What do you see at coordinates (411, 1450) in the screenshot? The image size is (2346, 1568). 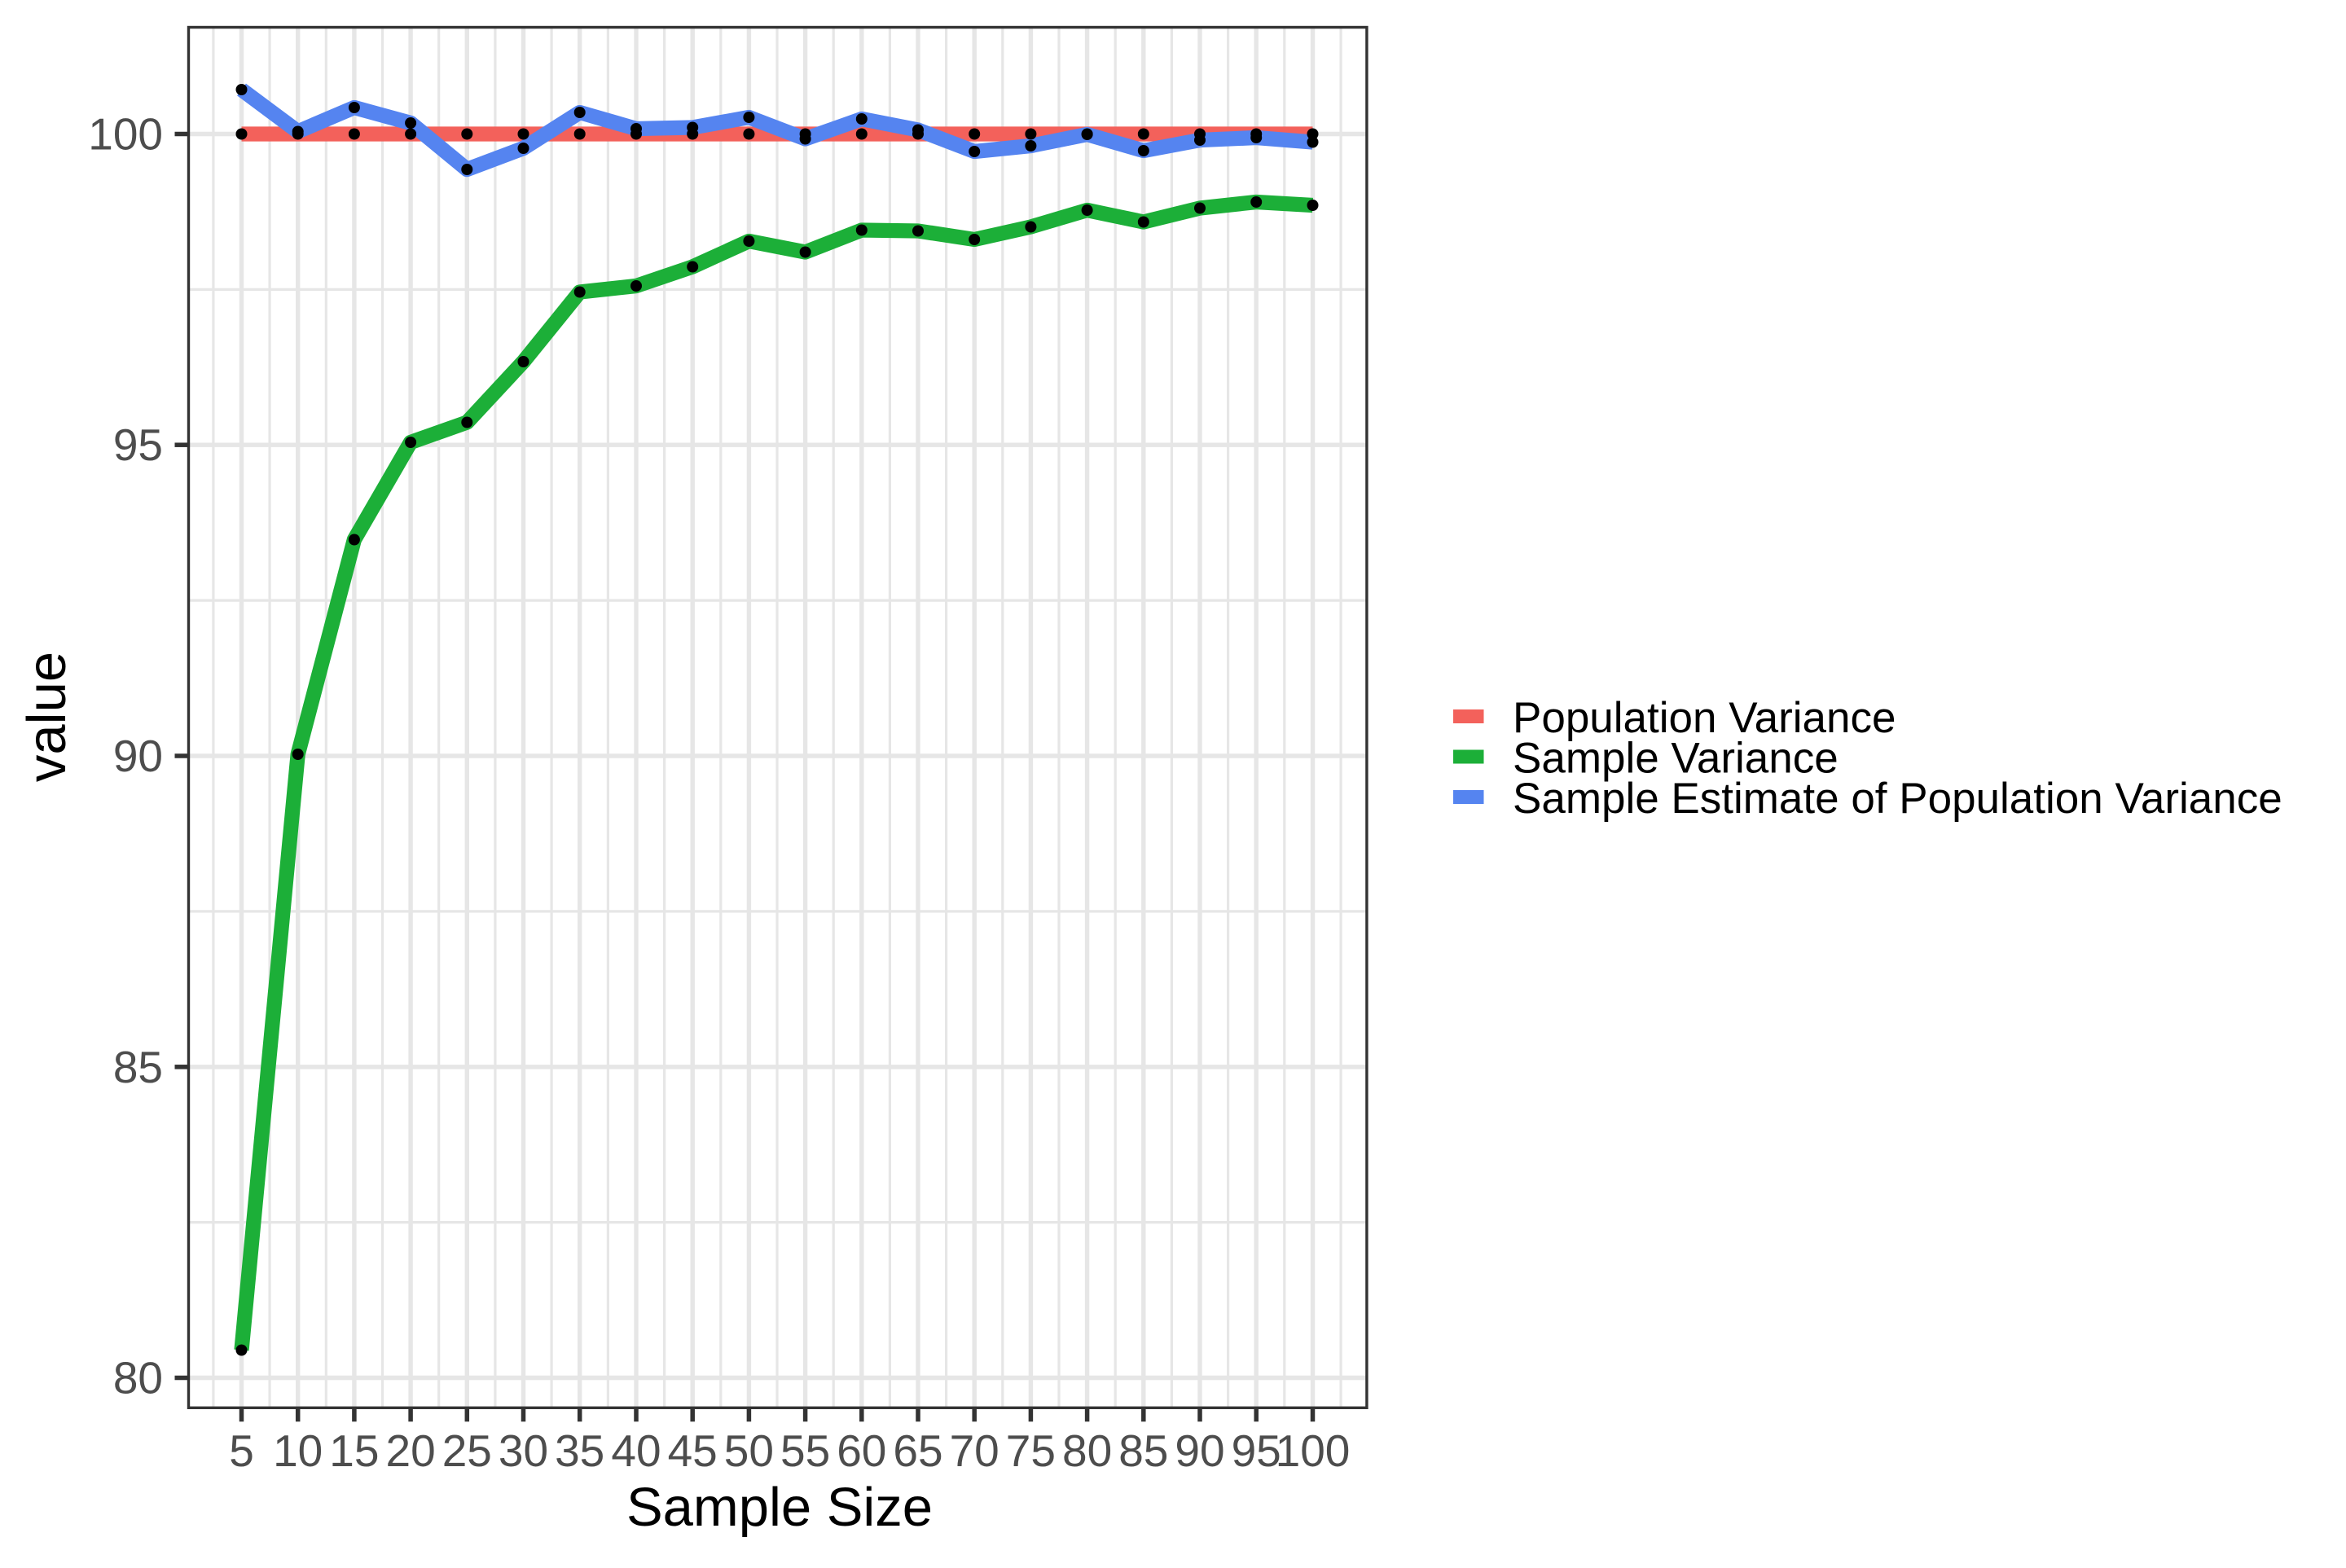 I see `svg-text: 20` at bounding box center [411, 1450].